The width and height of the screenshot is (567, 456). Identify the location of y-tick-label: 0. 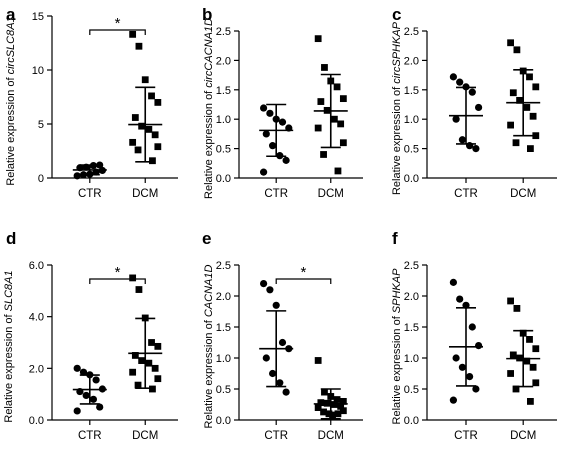
(41, 179).